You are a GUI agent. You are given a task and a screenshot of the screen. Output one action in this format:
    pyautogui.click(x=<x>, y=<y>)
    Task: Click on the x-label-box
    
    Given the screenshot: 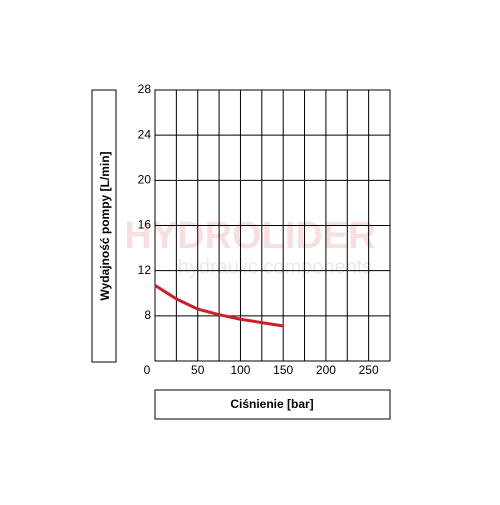 What is the action you would take?
    pyautogui.click(x=272, y=404)
    